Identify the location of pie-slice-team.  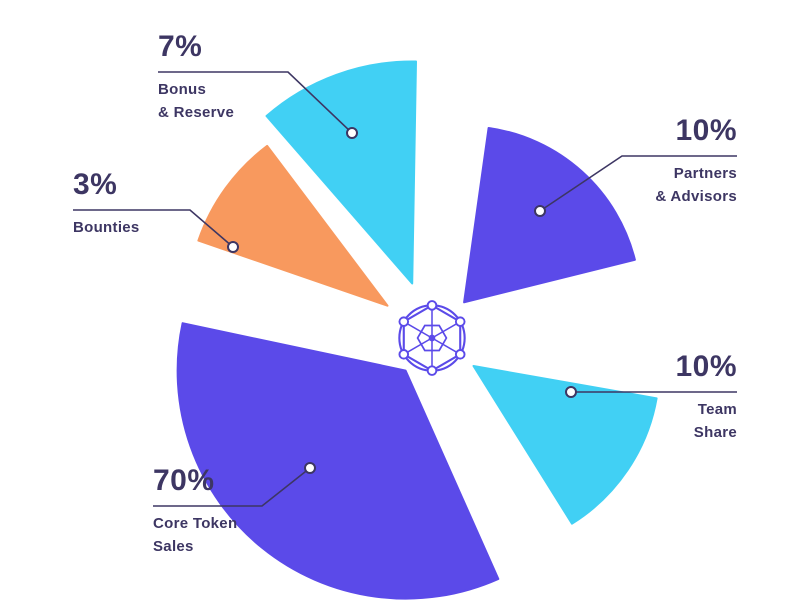
(565, 445).